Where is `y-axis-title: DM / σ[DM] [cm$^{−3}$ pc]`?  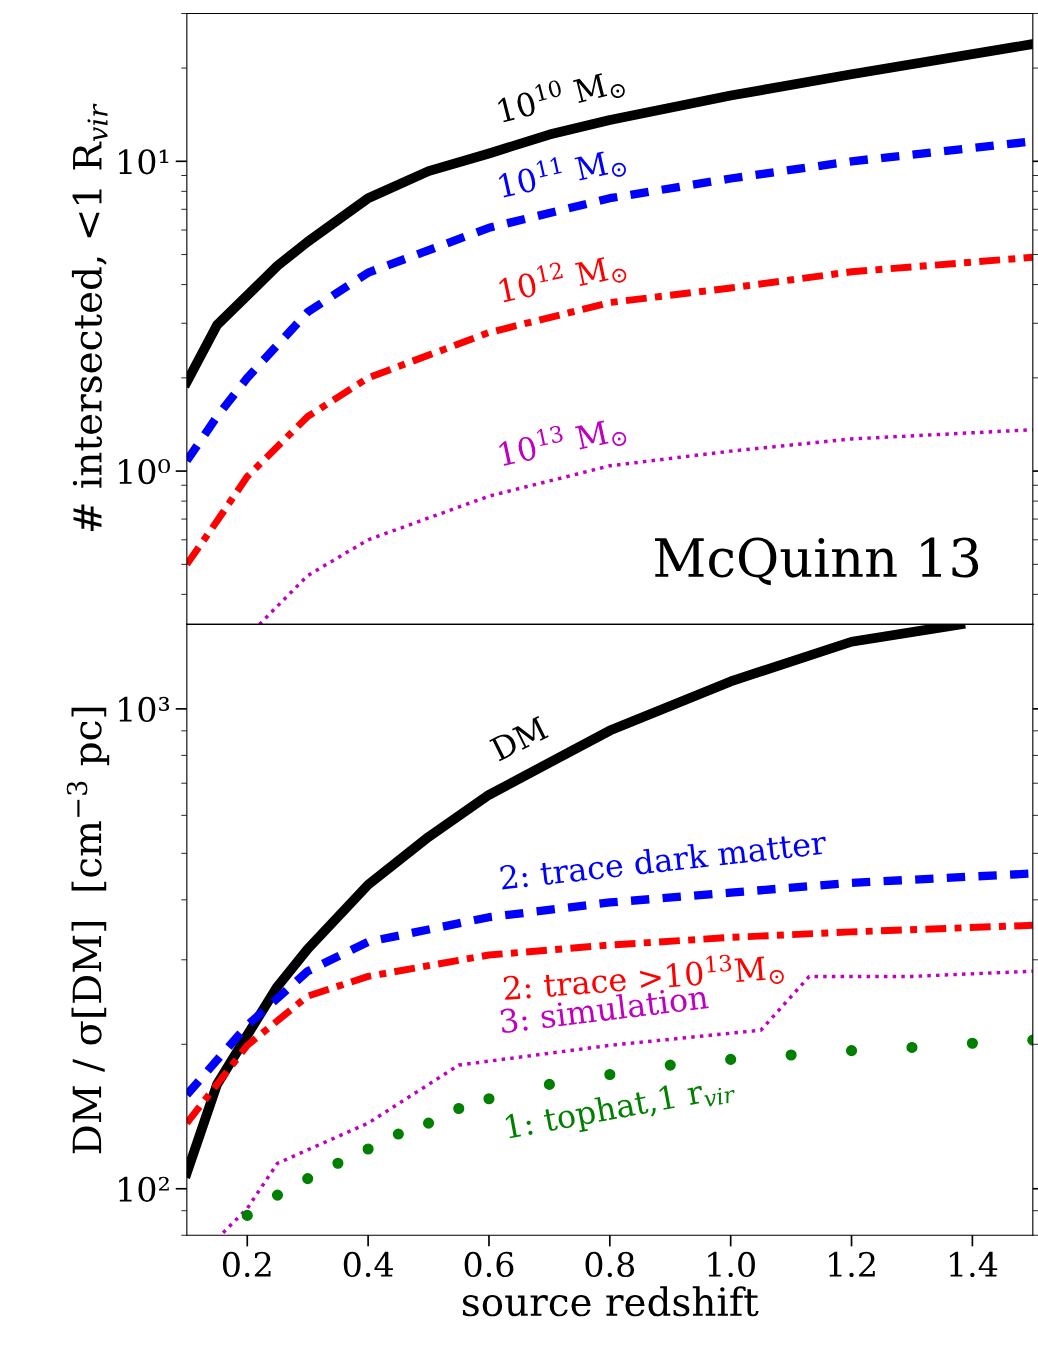 y-axis-title: DM / σ[DM] [cm$^{−3}$ pc] is located at coordinates (88, 930).